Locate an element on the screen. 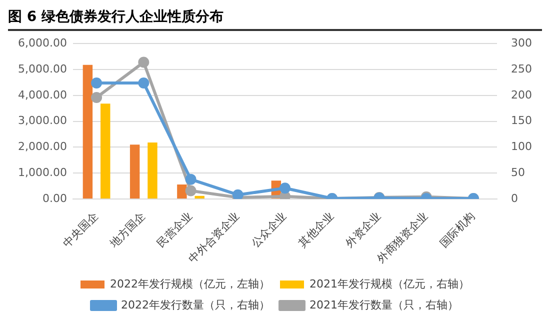  y2-tick-label: 150 is located at coordinates (521, 121).